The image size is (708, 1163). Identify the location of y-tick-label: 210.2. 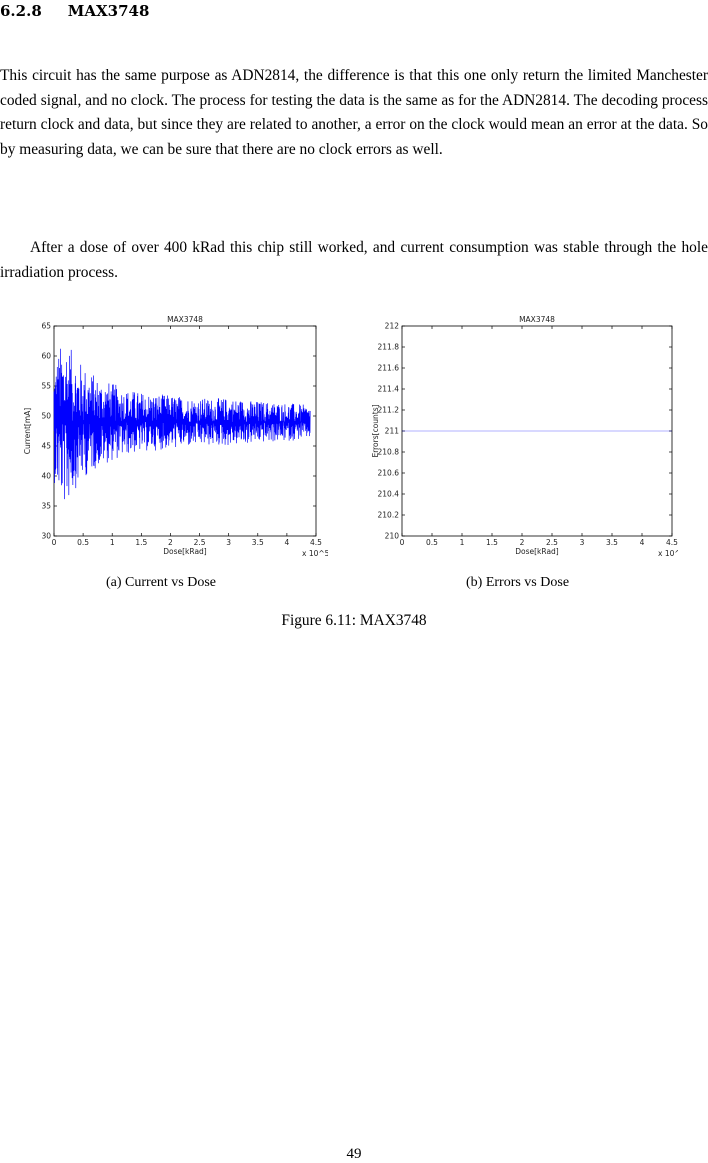
(389, 515).